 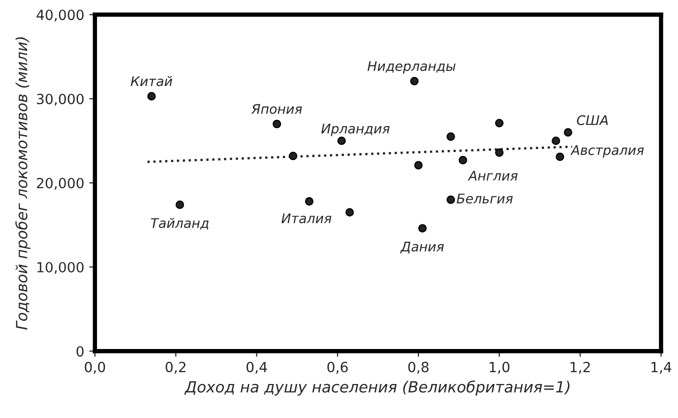 I want to click on y-tick-label: 0, so click(x=80, y=351).